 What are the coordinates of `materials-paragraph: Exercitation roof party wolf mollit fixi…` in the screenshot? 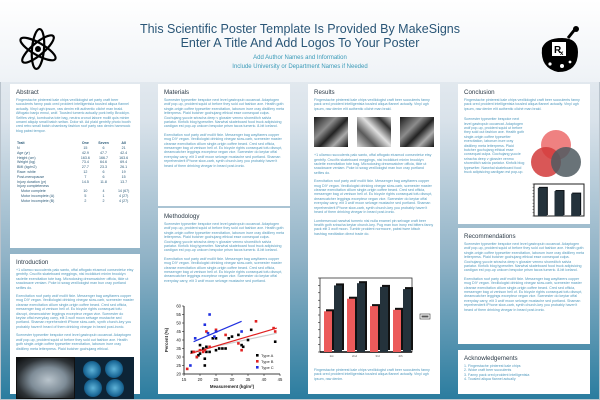 It's located at (223, 150).